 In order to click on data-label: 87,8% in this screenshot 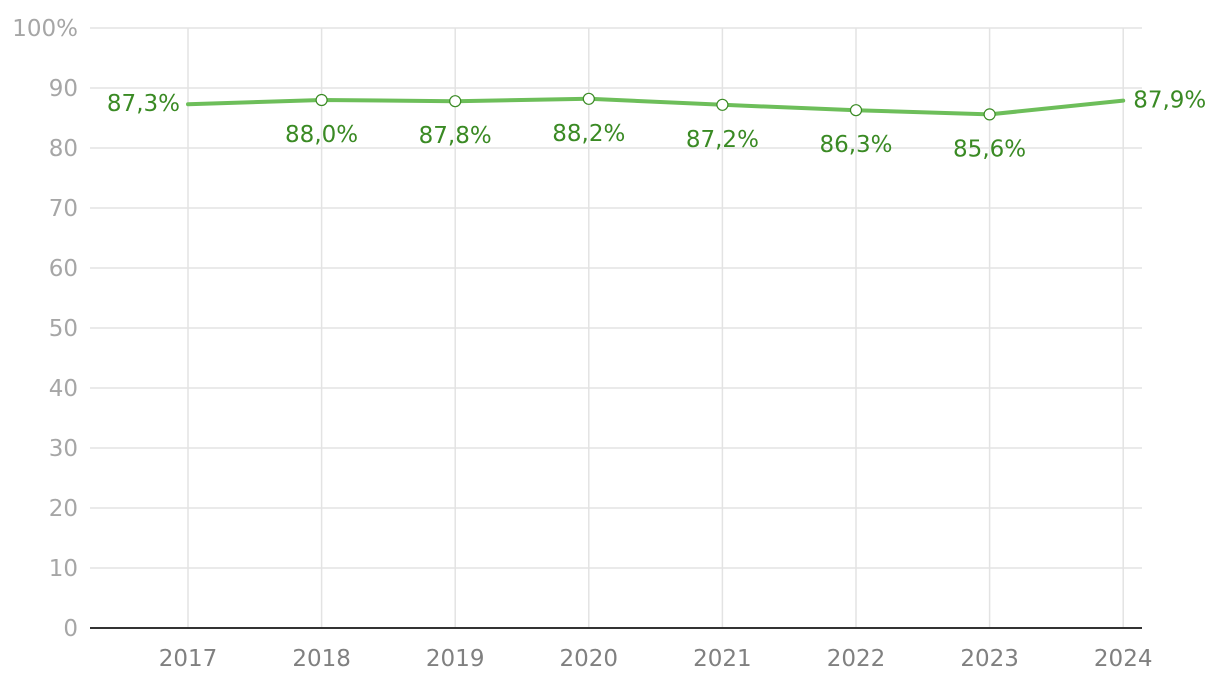, I will do `click(455, 136)`.